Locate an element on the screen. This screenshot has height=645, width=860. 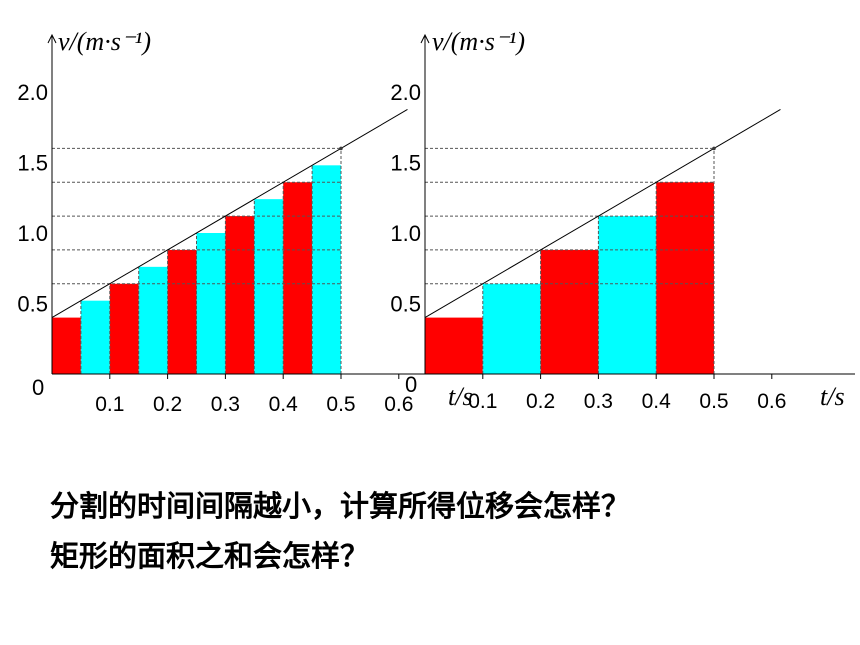
question-area-sum: 矩形的面积之和会怎样？ is located at coordinates (210, 556).